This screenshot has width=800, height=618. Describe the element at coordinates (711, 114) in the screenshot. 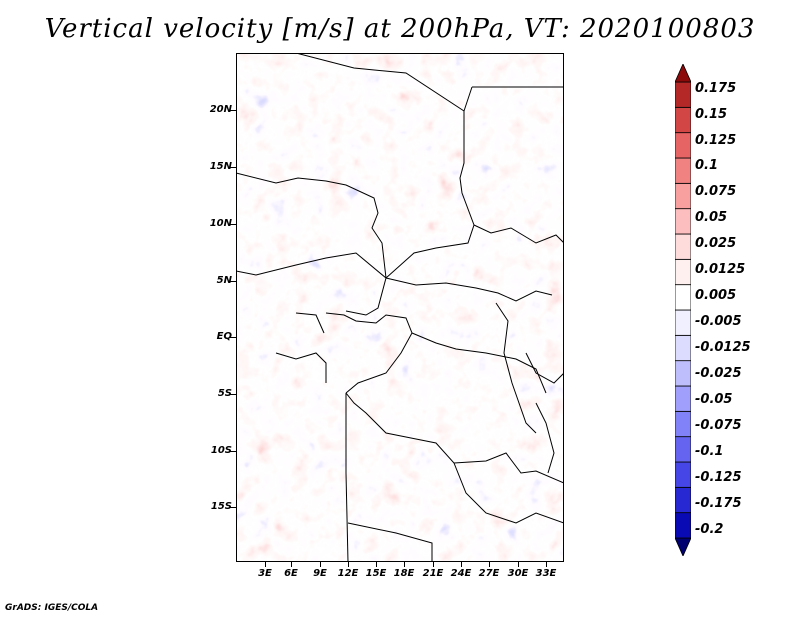

I see `colorbar-label: 0.15` at that location.